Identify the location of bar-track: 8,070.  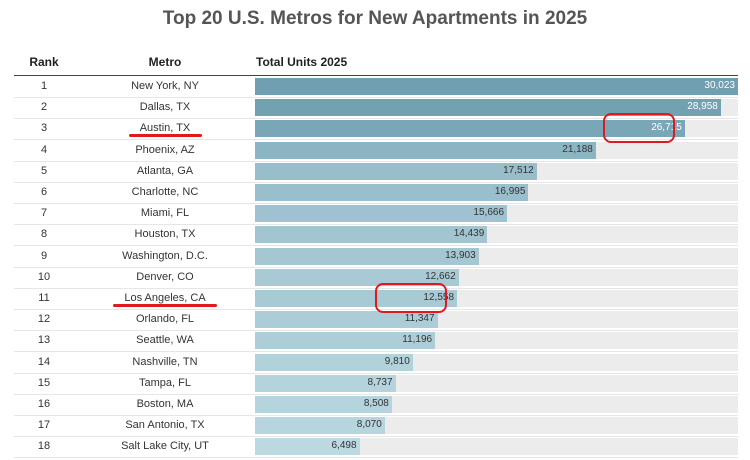
(496, 426).